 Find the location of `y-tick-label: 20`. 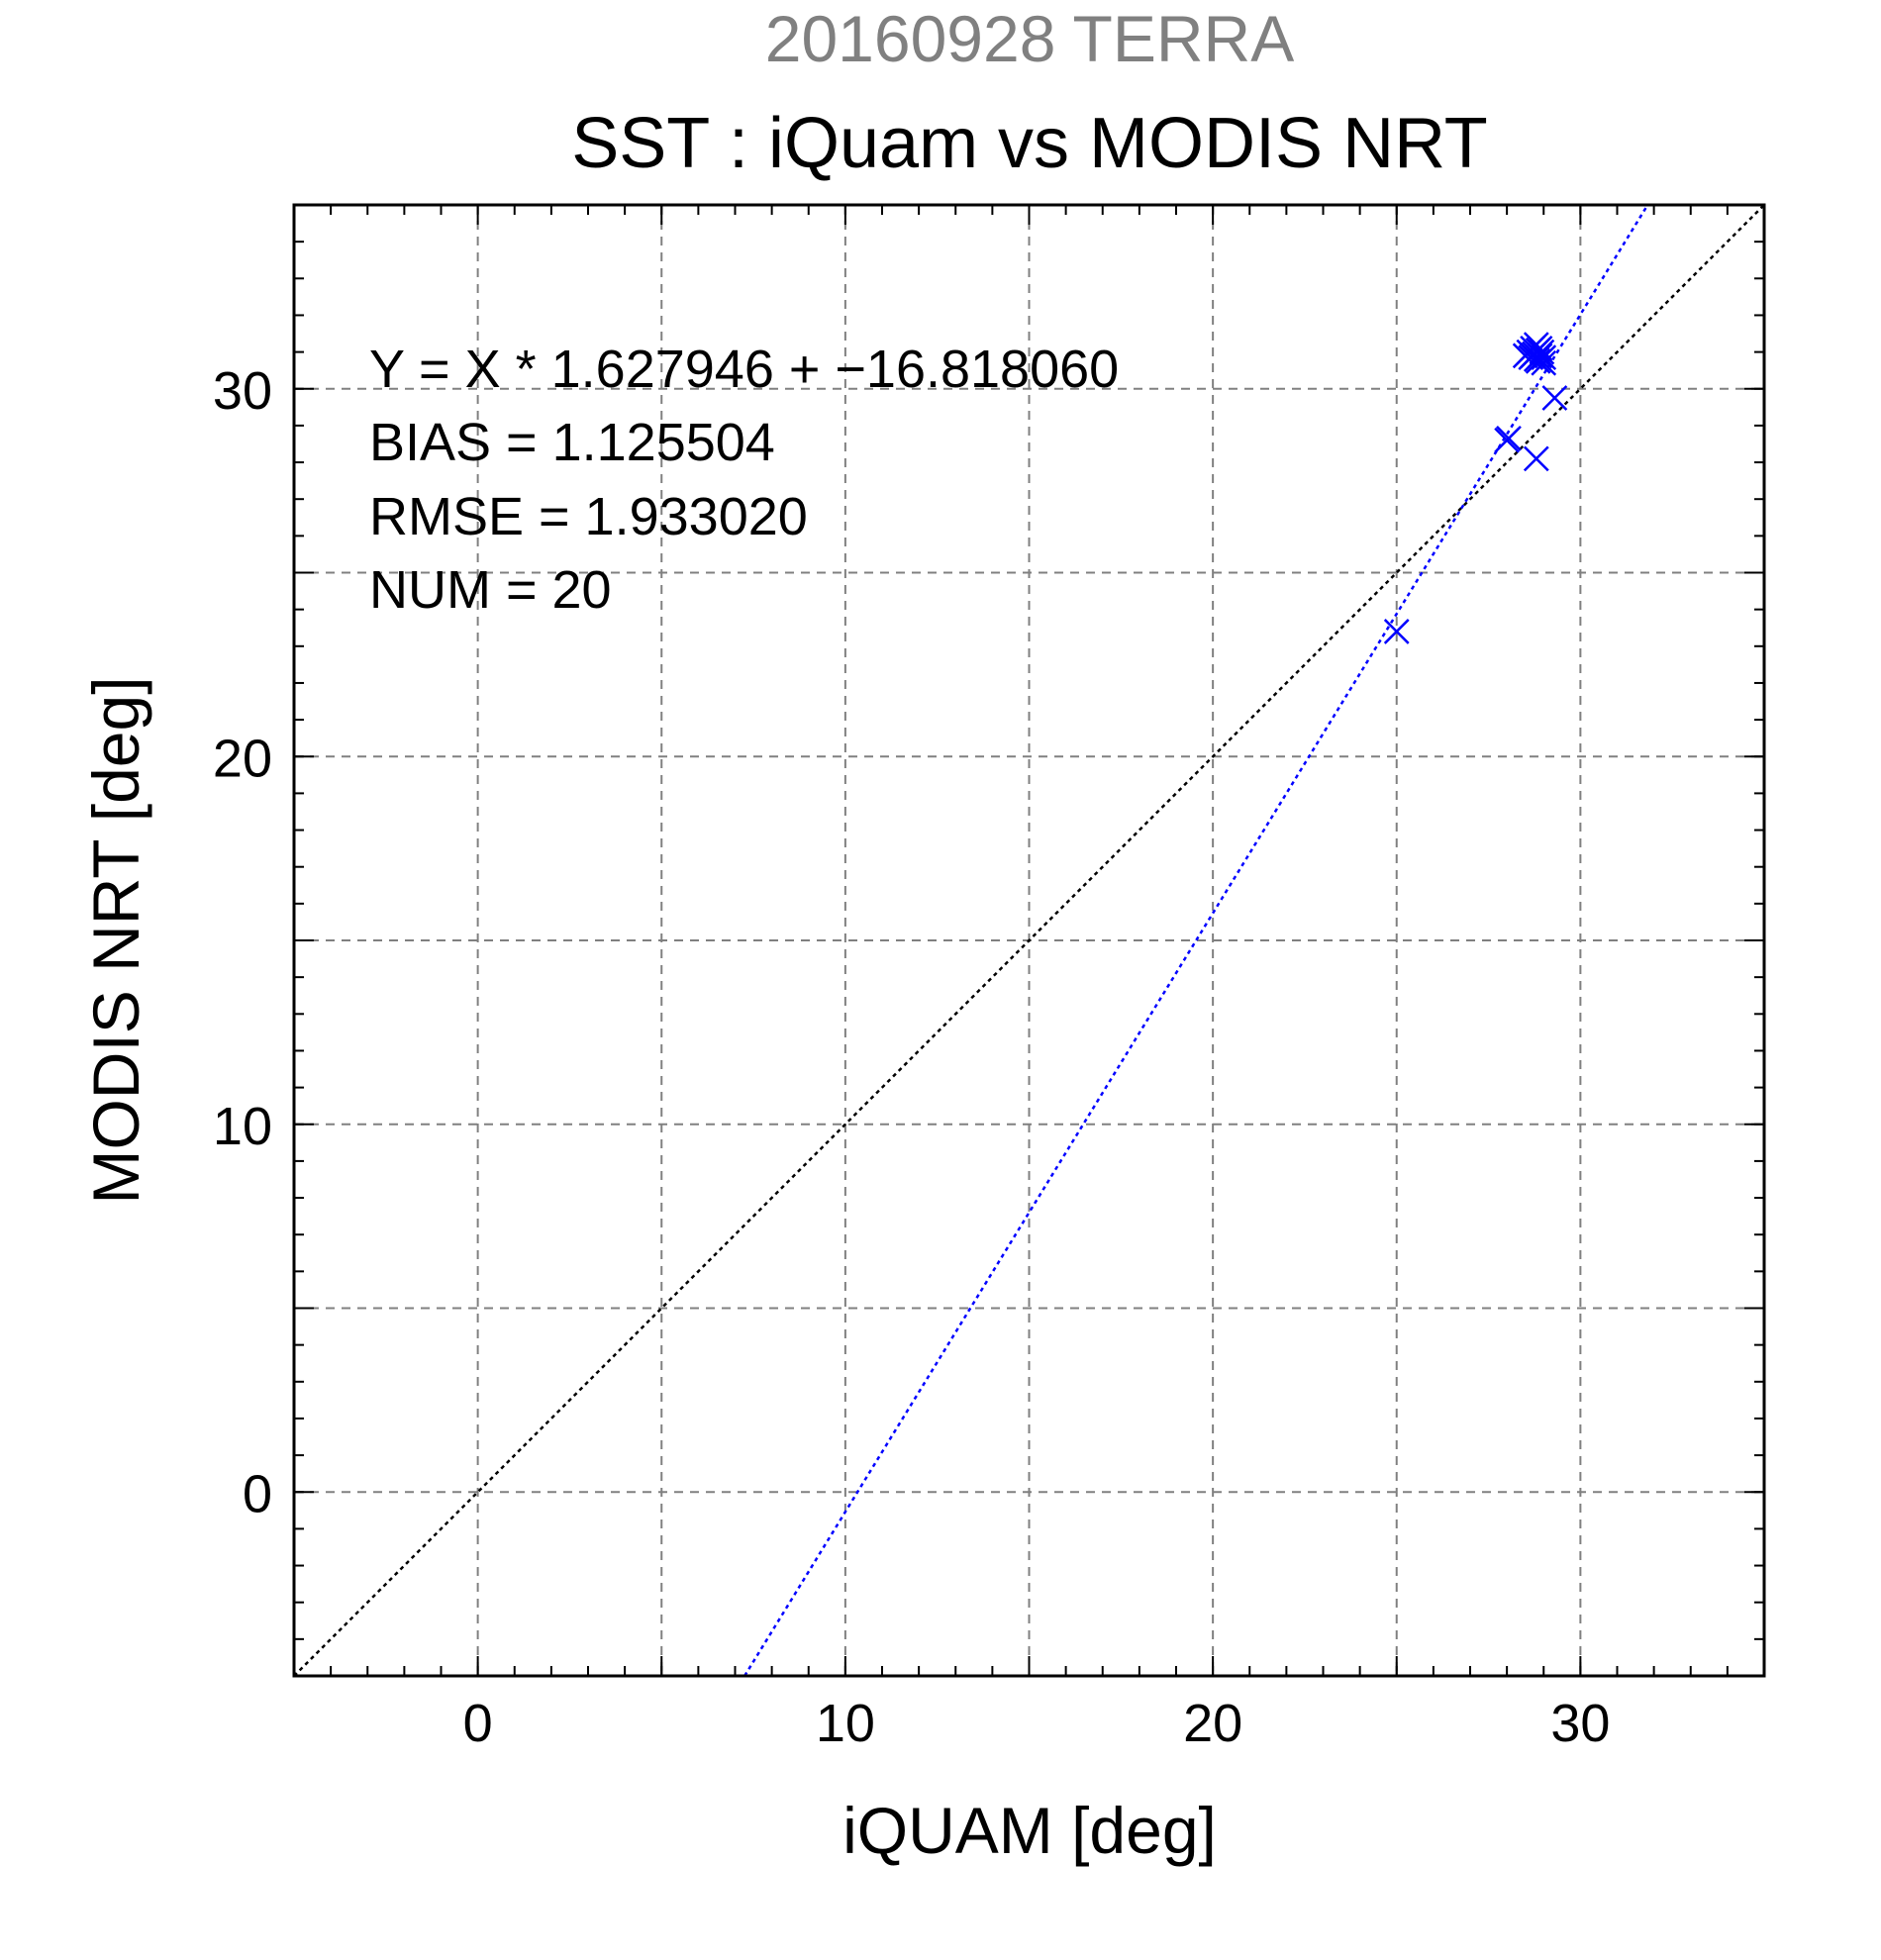

y-tick-label: 20 is located at coordinates (243, 758).